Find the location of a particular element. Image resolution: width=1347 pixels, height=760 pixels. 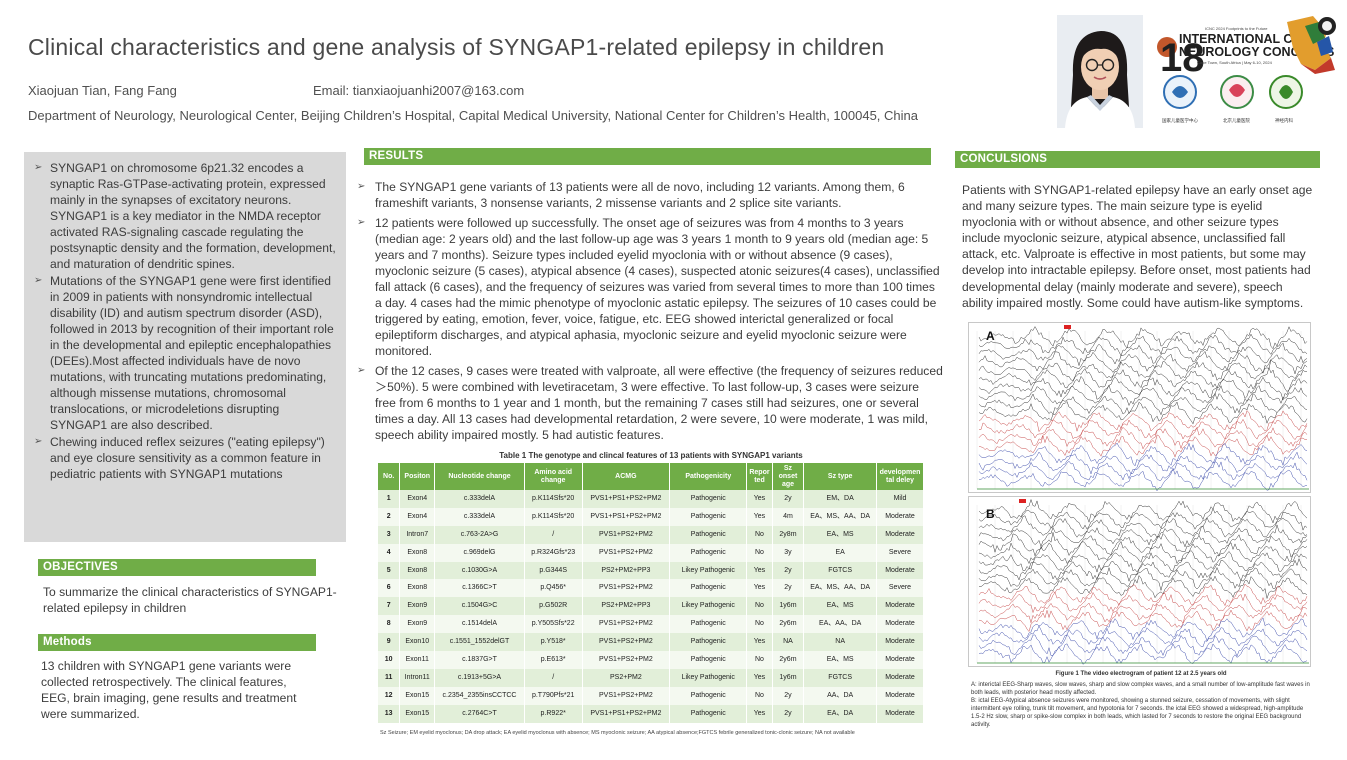

table-cell: c.1504G>C is located at coordinates (479, 606).